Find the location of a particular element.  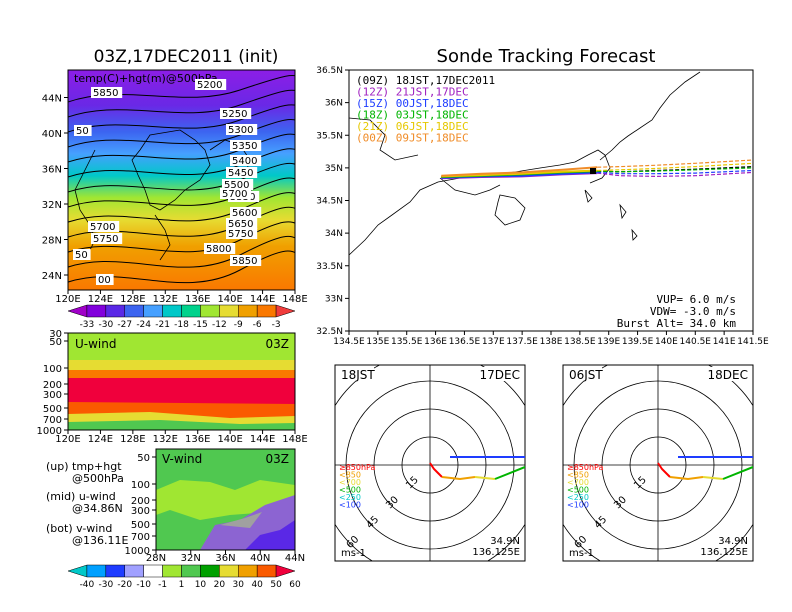

map-contour-line is located at coordinates (181, 207).